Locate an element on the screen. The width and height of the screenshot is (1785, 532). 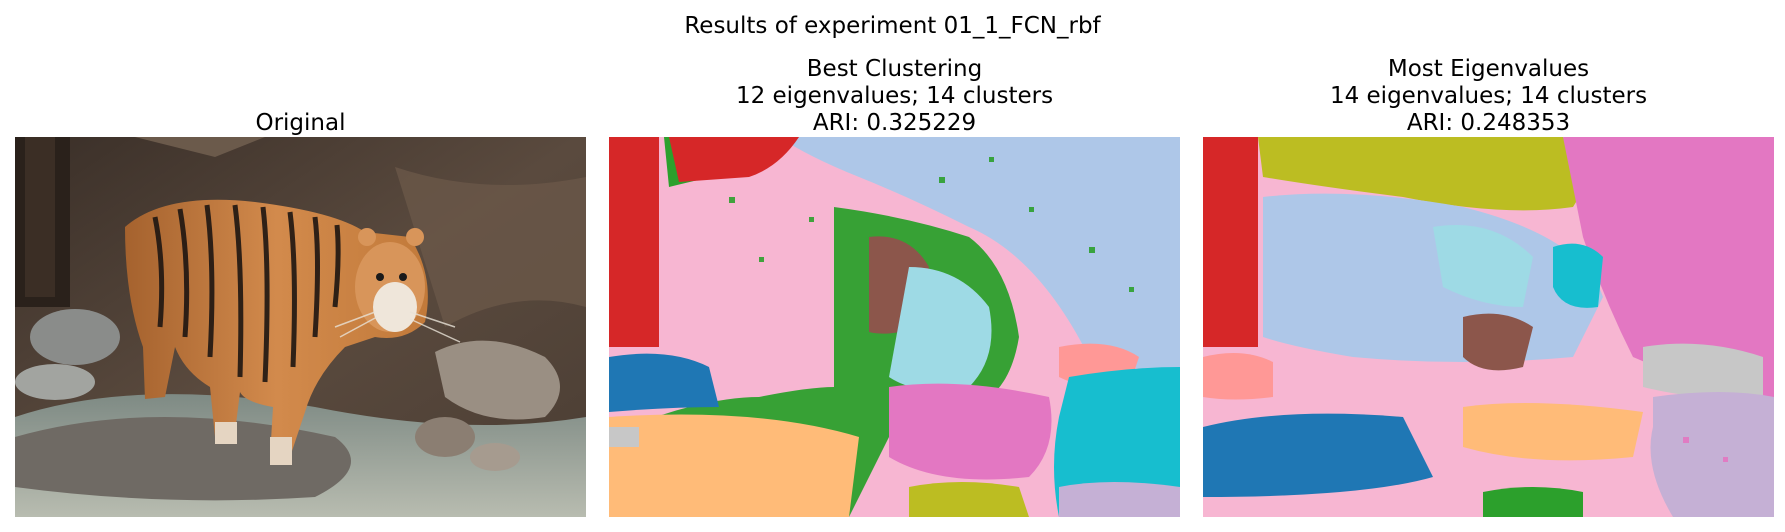
panel-metric-text: ARI: 0.325229 is located at coordinates (894, 123).